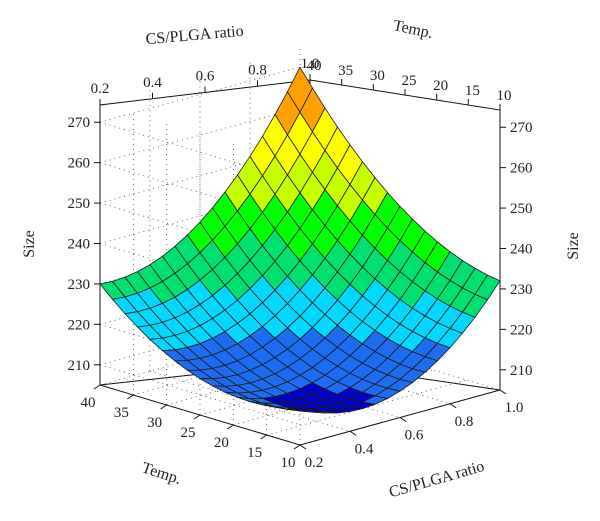 This screenshot has width=600, height=521. I want to click on x-tick-label-top: 0.6, so click(205, 77).